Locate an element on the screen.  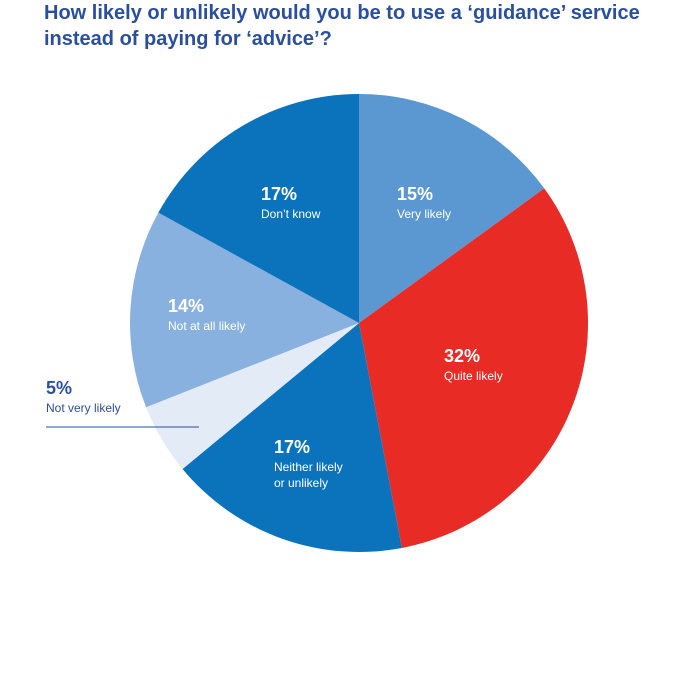
slice-category-label-1-0: Quite likely is located at coordinates (473, 376).